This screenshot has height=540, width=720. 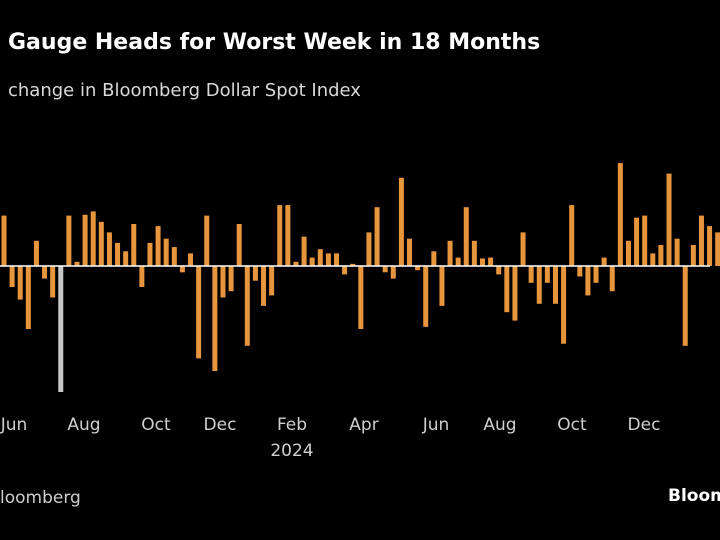 I want to click on chart-title: Gauge Heads for Worst Week in 18 Months, so click(x=274, y=42).